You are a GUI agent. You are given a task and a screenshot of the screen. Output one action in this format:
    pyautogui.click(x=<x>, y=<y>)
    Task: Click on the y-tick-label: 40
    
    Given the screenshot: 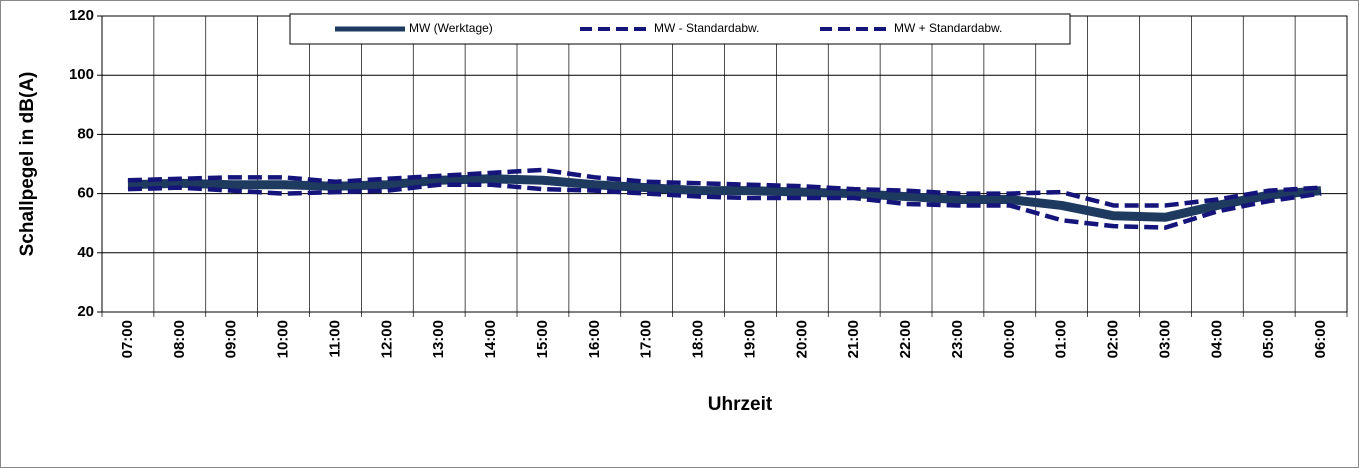 What is the action you would take?
    pyautogui.click(x=85, y=252)
    